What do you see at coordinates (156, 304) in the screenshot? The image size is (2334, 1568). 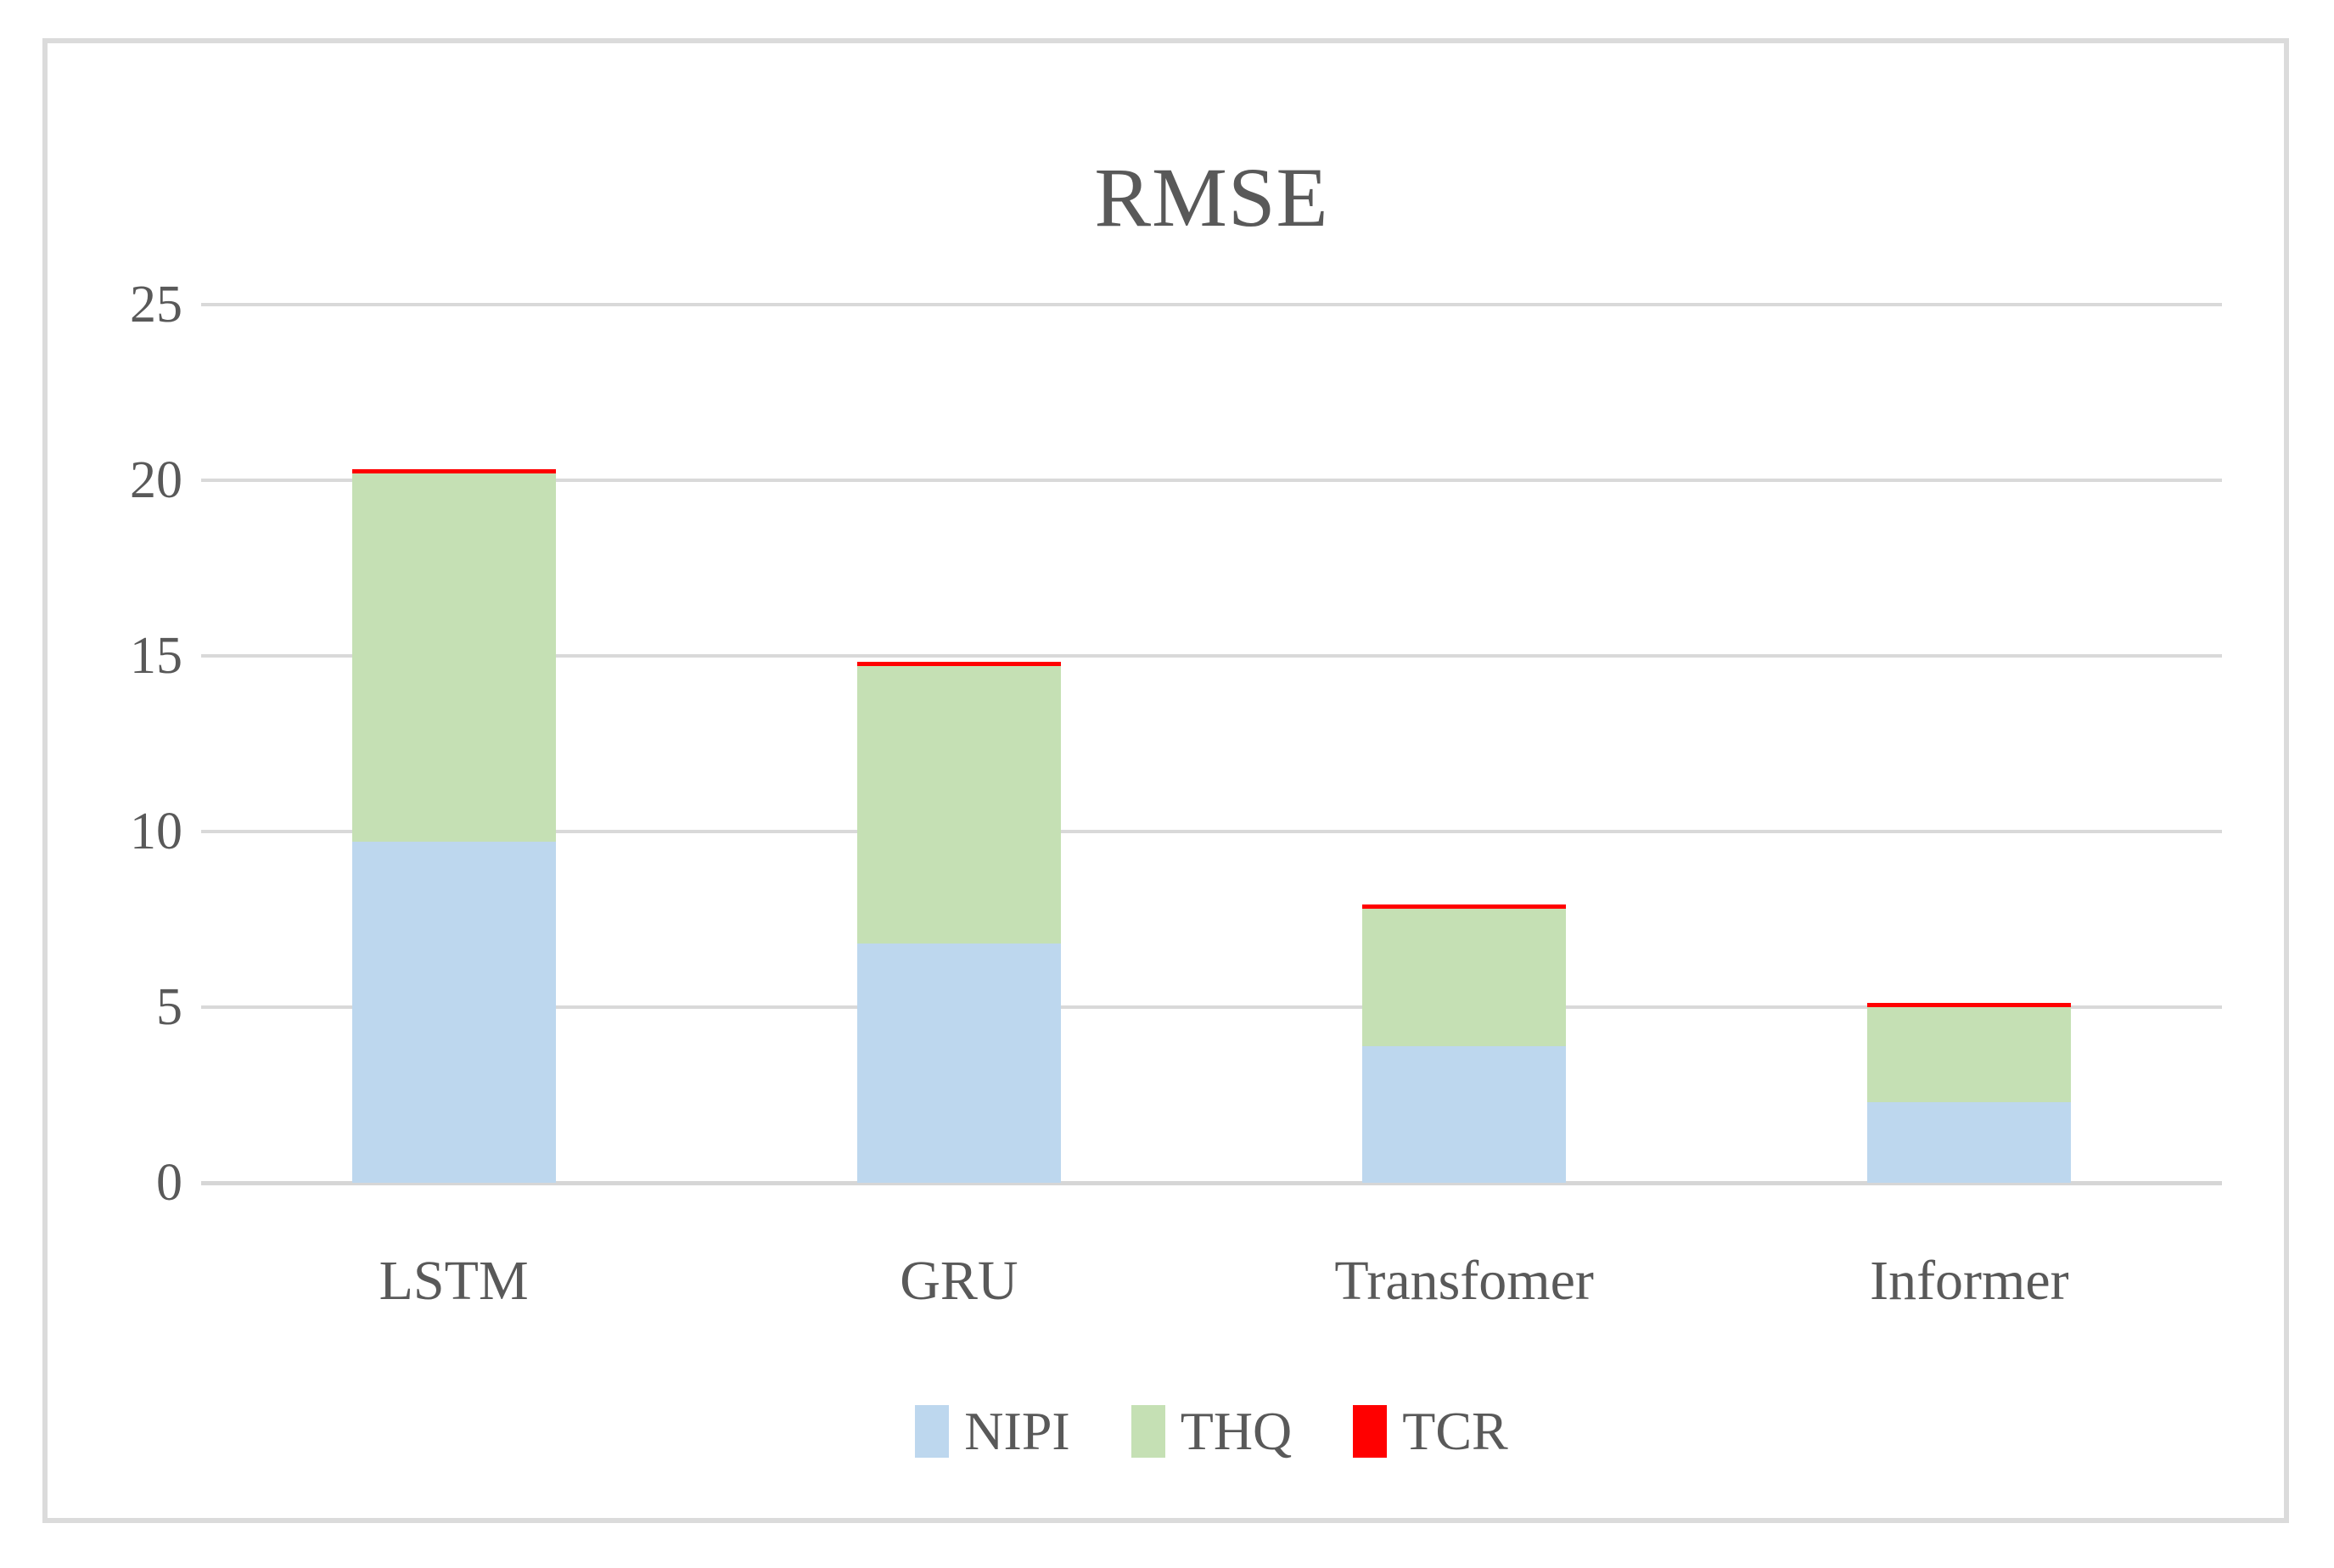 I see `y-tick-label: 25` at bounding box center [156, 304].